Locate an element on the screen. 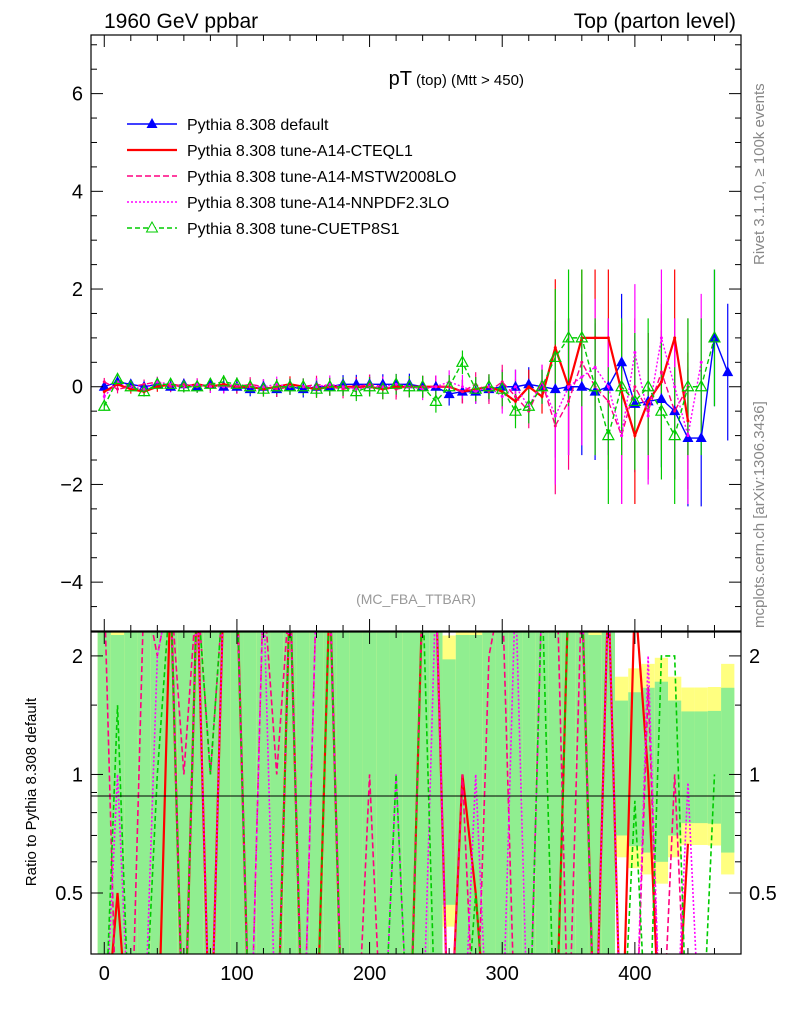 This screenshot has width=786, height=1024. ratio-tick-label: 1 is located at coordinates (77, 775).